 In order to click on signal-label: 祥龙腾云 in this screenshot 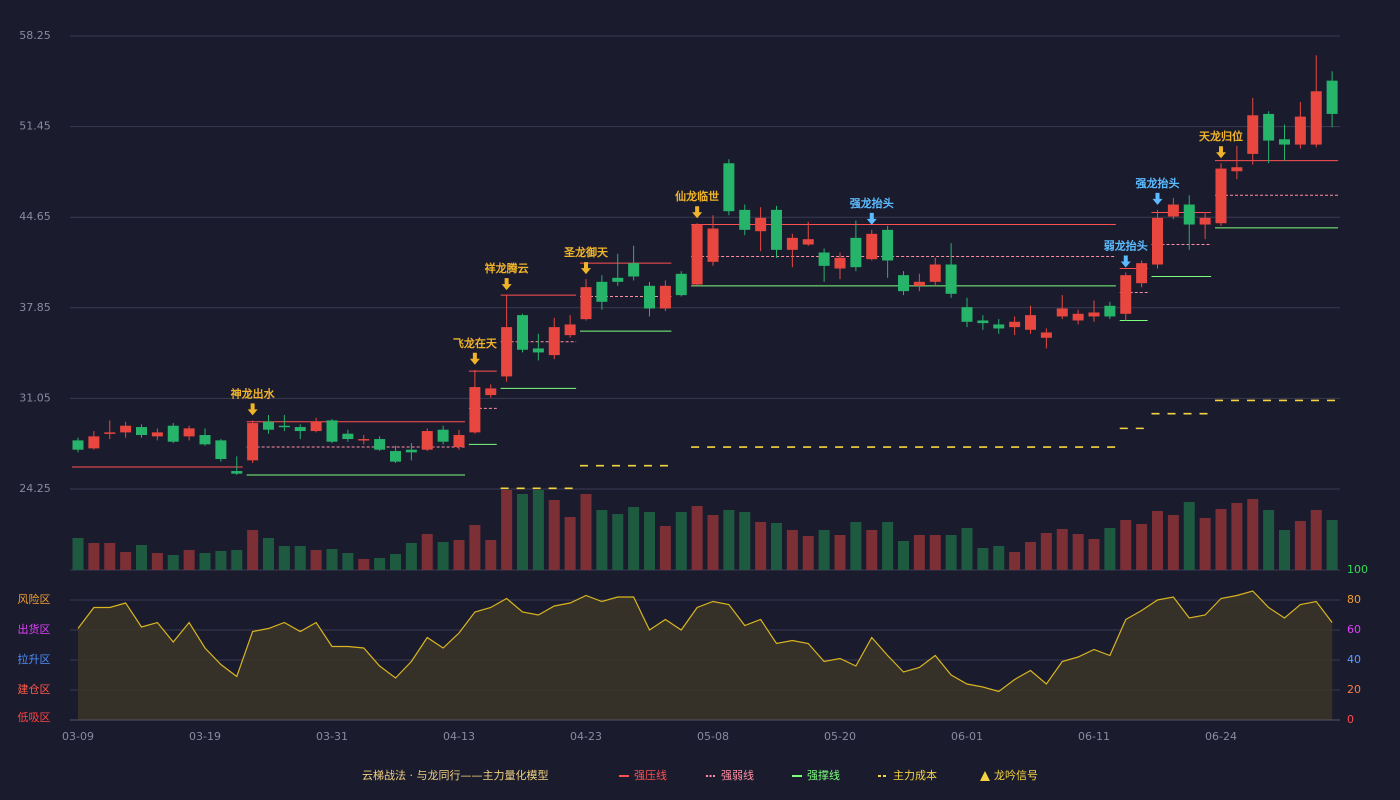, I will do `click(507, 268)`.